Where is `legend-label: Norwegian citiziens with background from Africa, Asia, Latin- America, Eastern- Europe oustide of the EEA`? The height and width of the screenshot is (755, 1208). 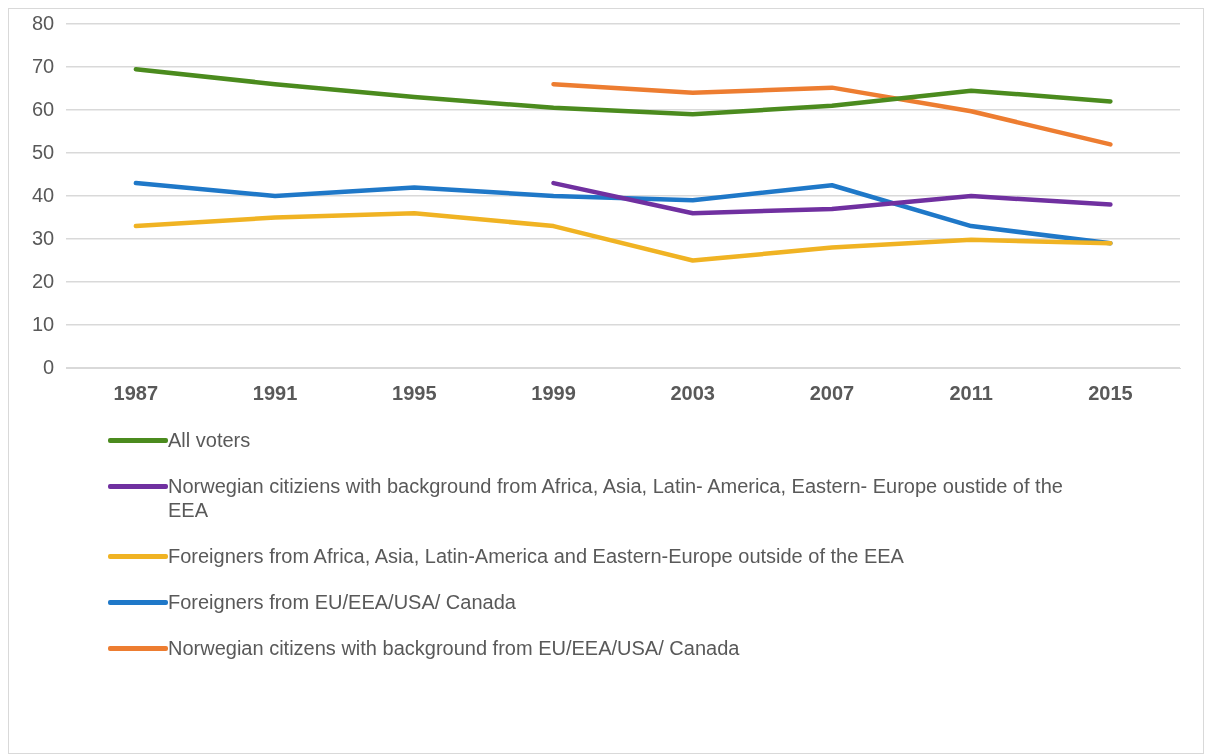
legend-label: Norwegian citiziens with background from Africa, Asia, Latin- America, Eastern- Europe oustide of the EEA is located at coordinates (616, 498).